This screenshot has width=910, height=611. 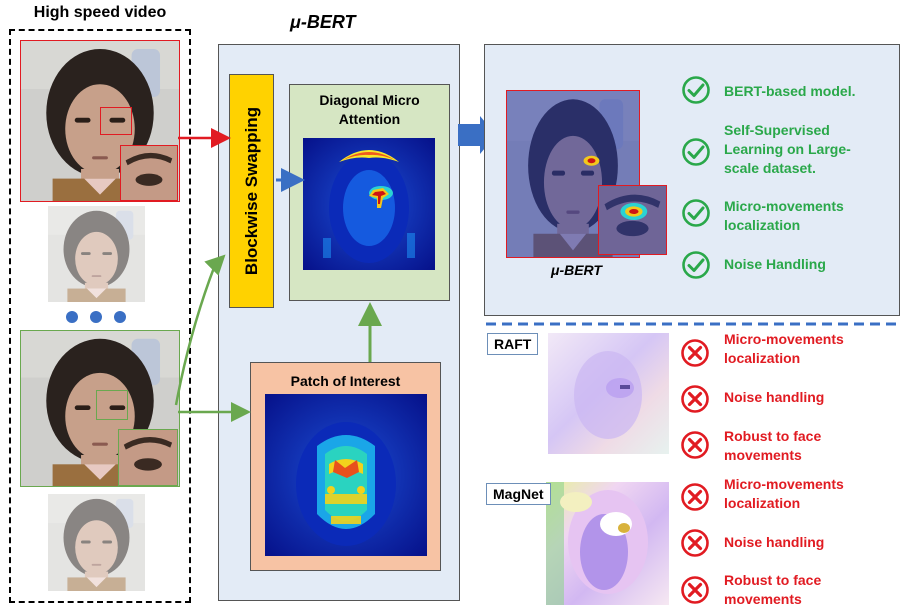 What do you see at coordinates (784, 215) in the screenshot?
I see `result-feature-3: Micro-movements localization` at bounding box center [784, 215].